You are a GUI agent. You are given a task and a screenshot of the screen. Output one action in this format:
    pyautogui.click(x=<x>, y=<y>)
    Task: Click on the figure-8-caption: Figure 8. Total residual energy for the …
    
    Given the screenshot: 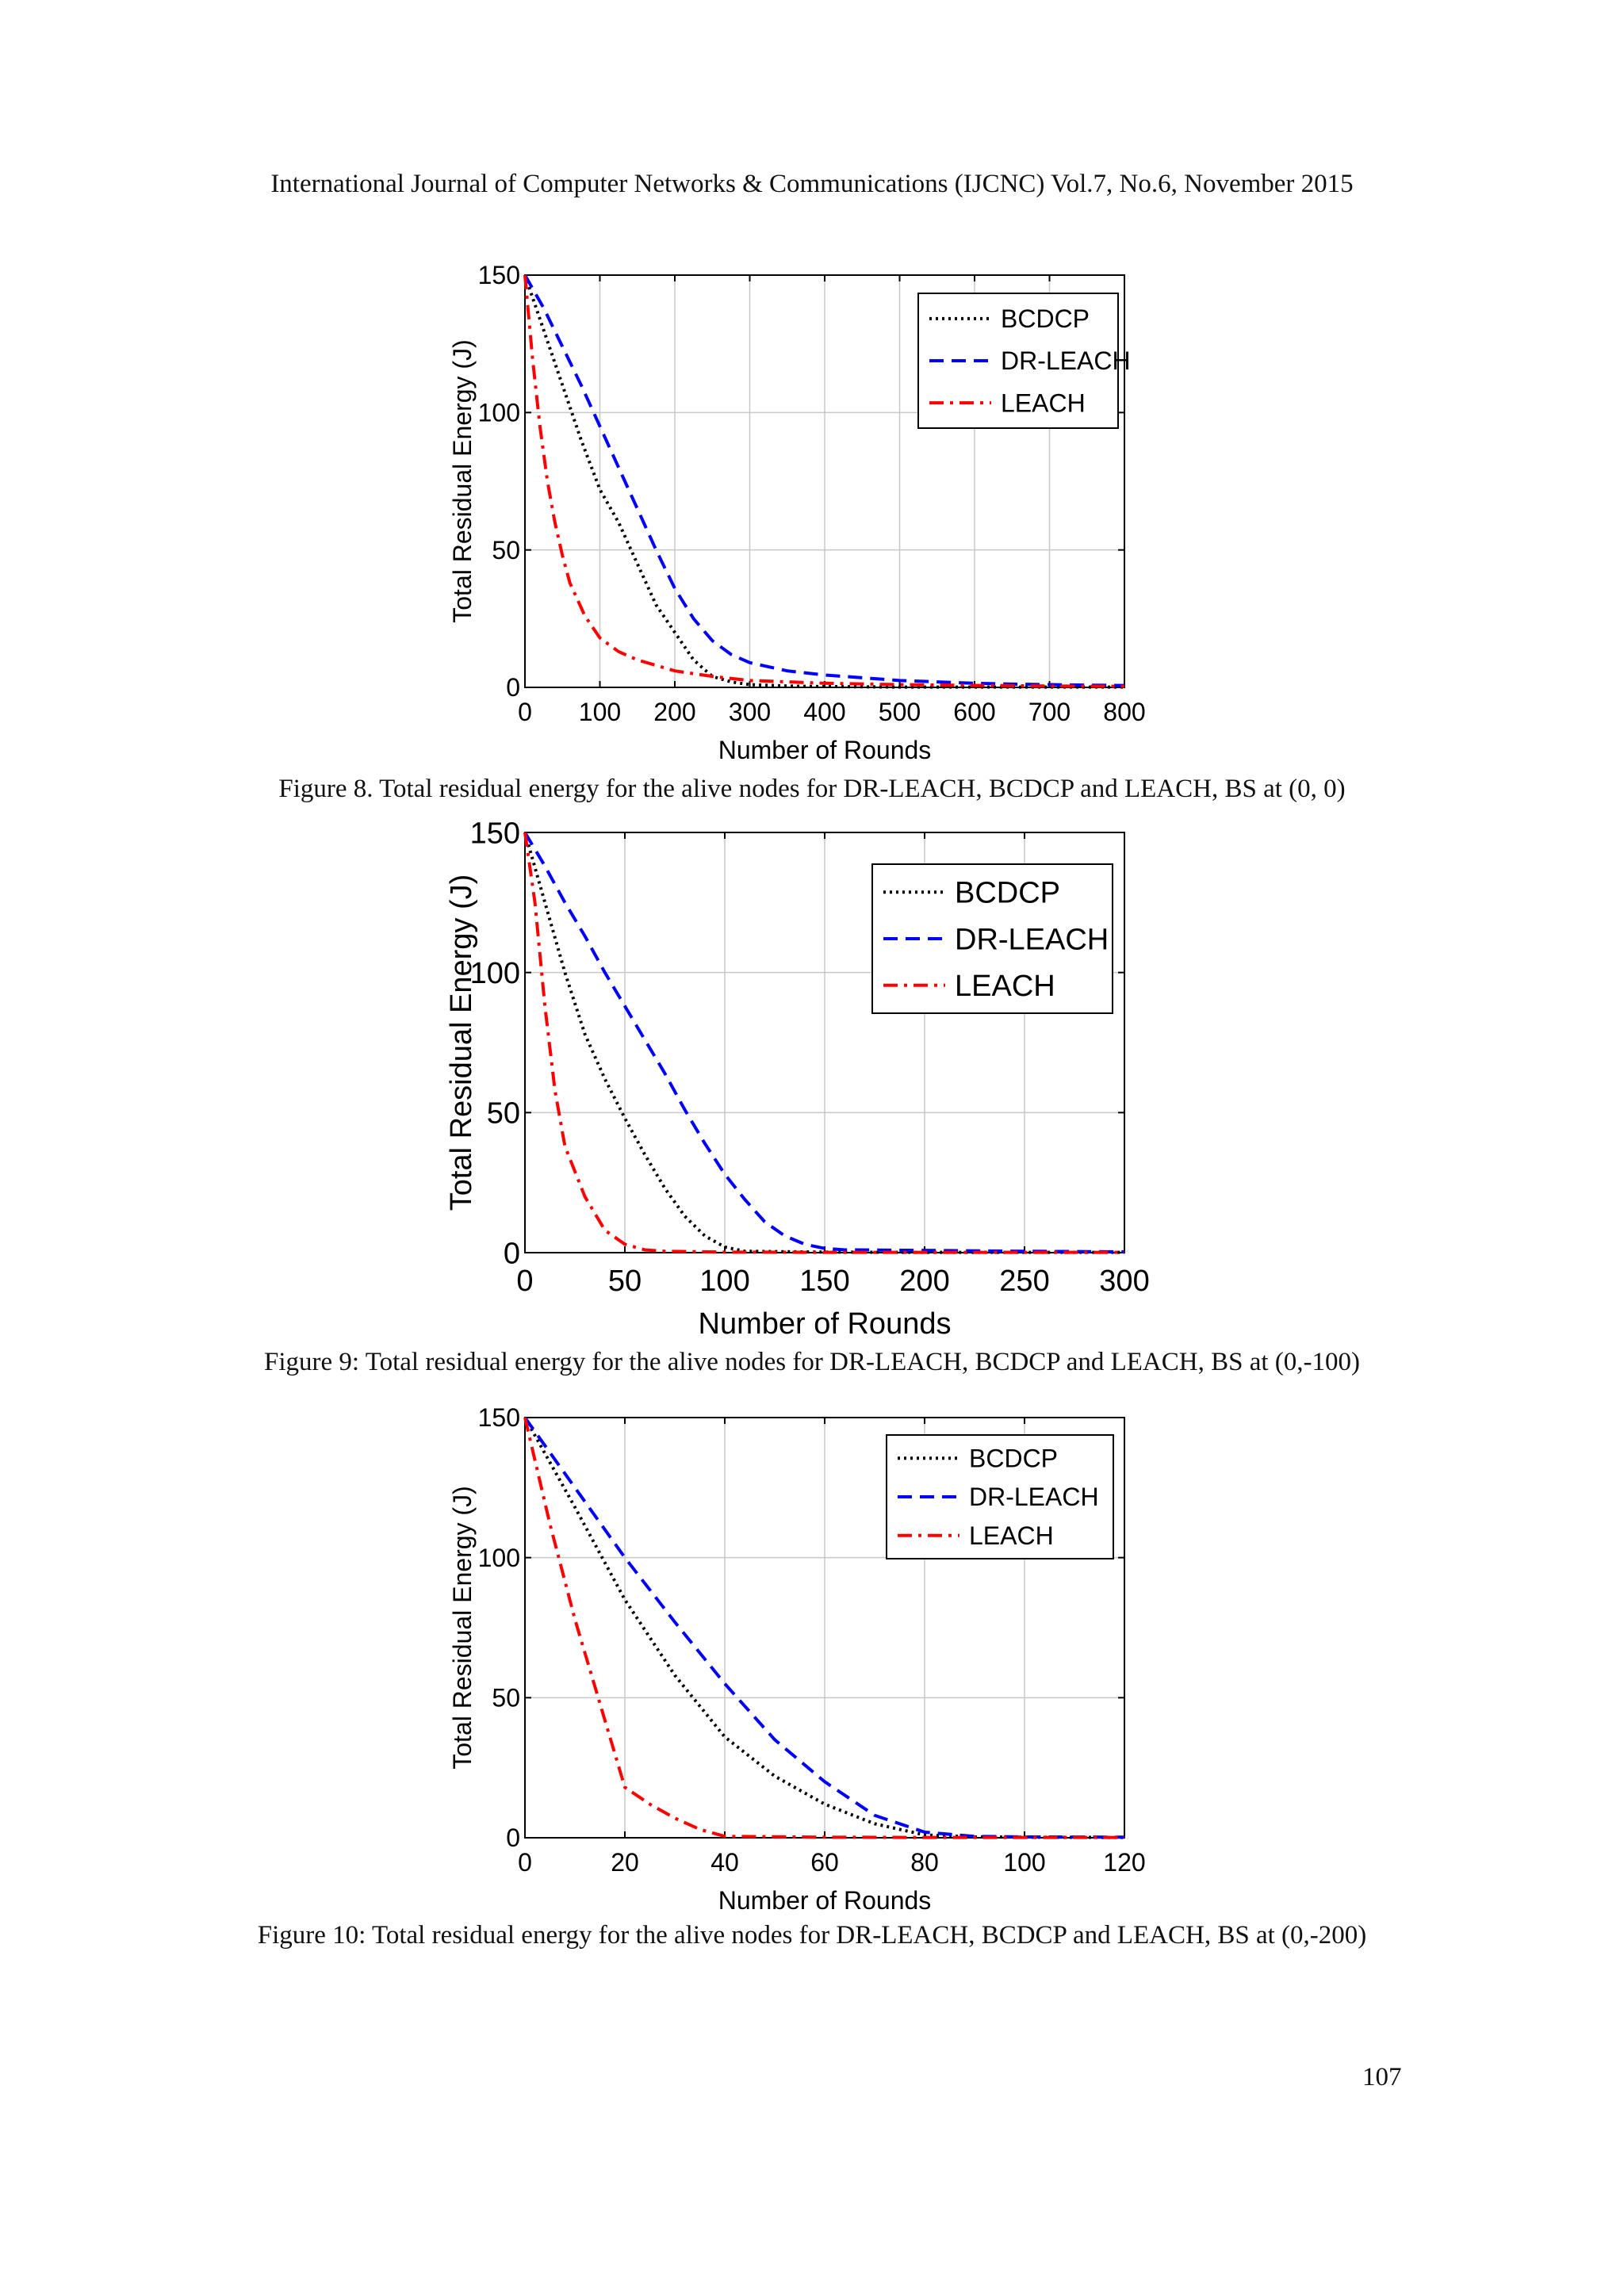 What is the action you would take?
    pyautogui.click(x=812, y=789)
    